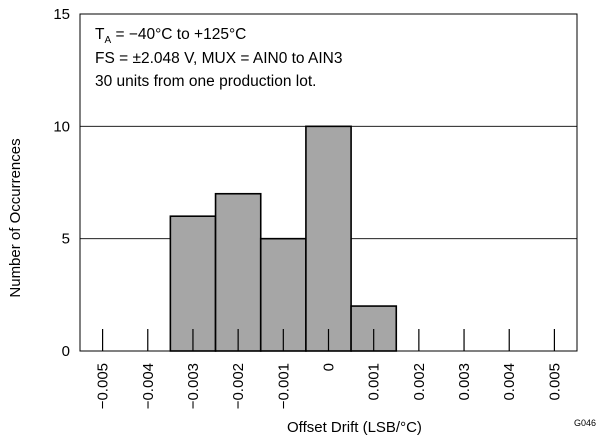 This screenshot has width=600, height=440. I want to click on y-ticks: 0 5 10 15, so click(61, 183).